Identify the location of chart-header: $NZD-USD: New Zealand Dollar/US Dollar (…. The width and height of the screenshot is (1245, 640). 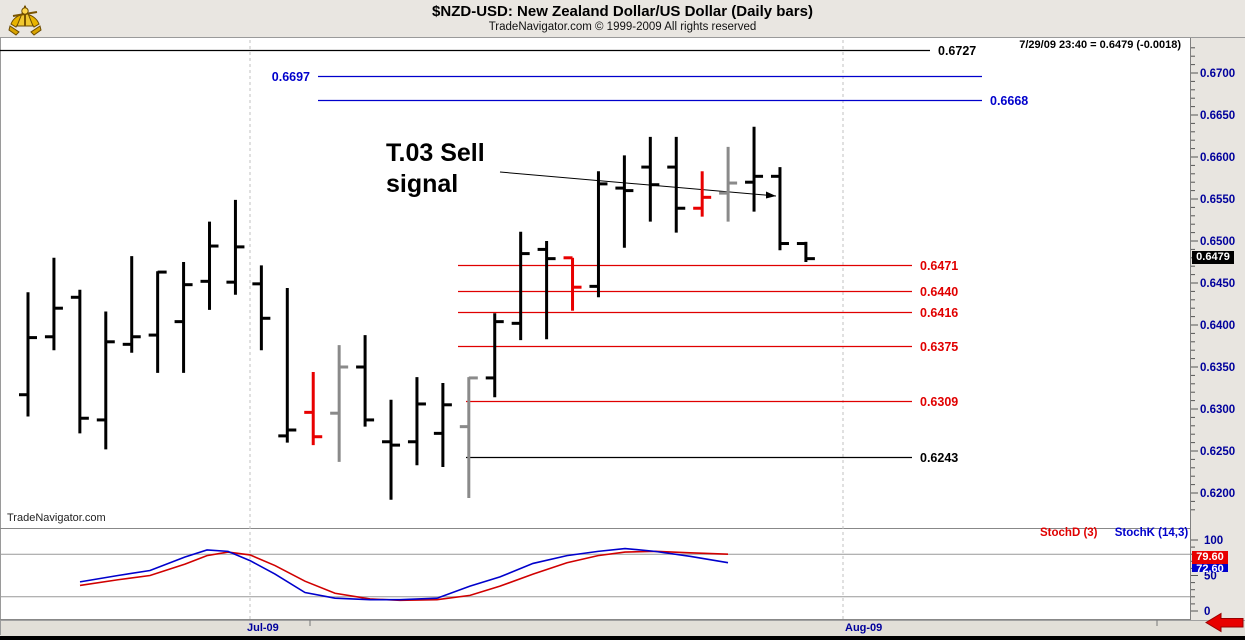
(622, 19).